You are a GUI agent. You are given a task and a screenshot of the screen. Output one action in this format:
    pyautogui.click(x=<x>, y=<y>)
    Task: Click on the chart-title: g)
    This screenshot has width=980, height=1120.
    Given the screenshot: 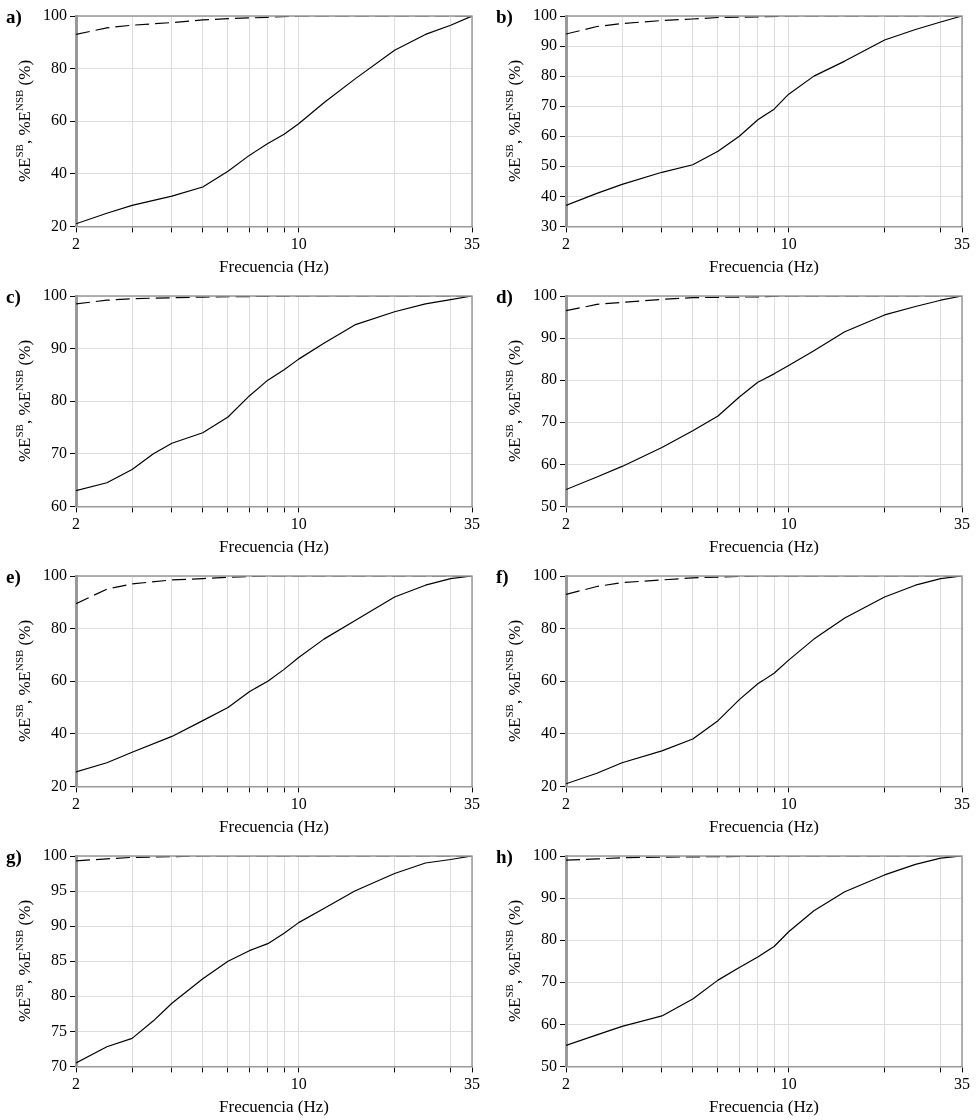 What is the action you would take?
    pyautogui.click(x=14, y=857)
    